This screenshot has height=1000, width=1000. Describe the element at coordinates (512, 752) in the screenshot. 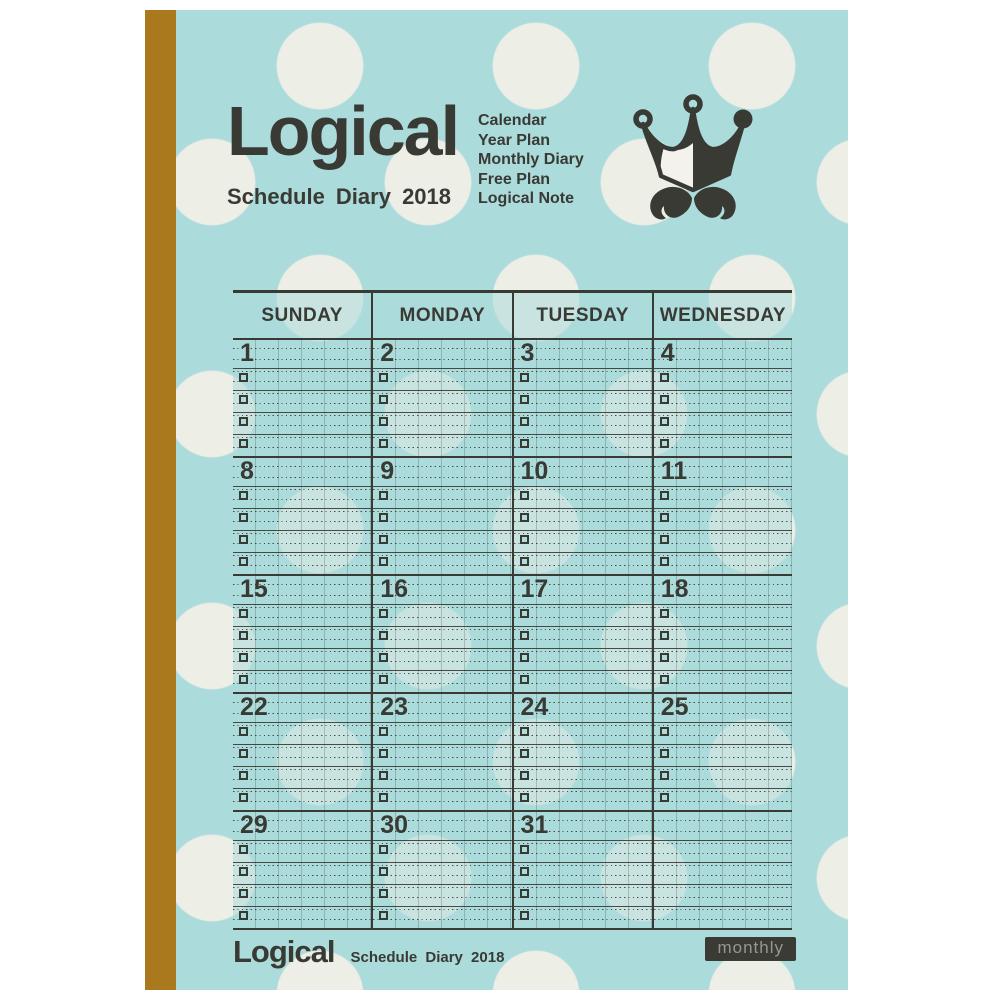

I see `week-row: 22 23 24 25` at that location.